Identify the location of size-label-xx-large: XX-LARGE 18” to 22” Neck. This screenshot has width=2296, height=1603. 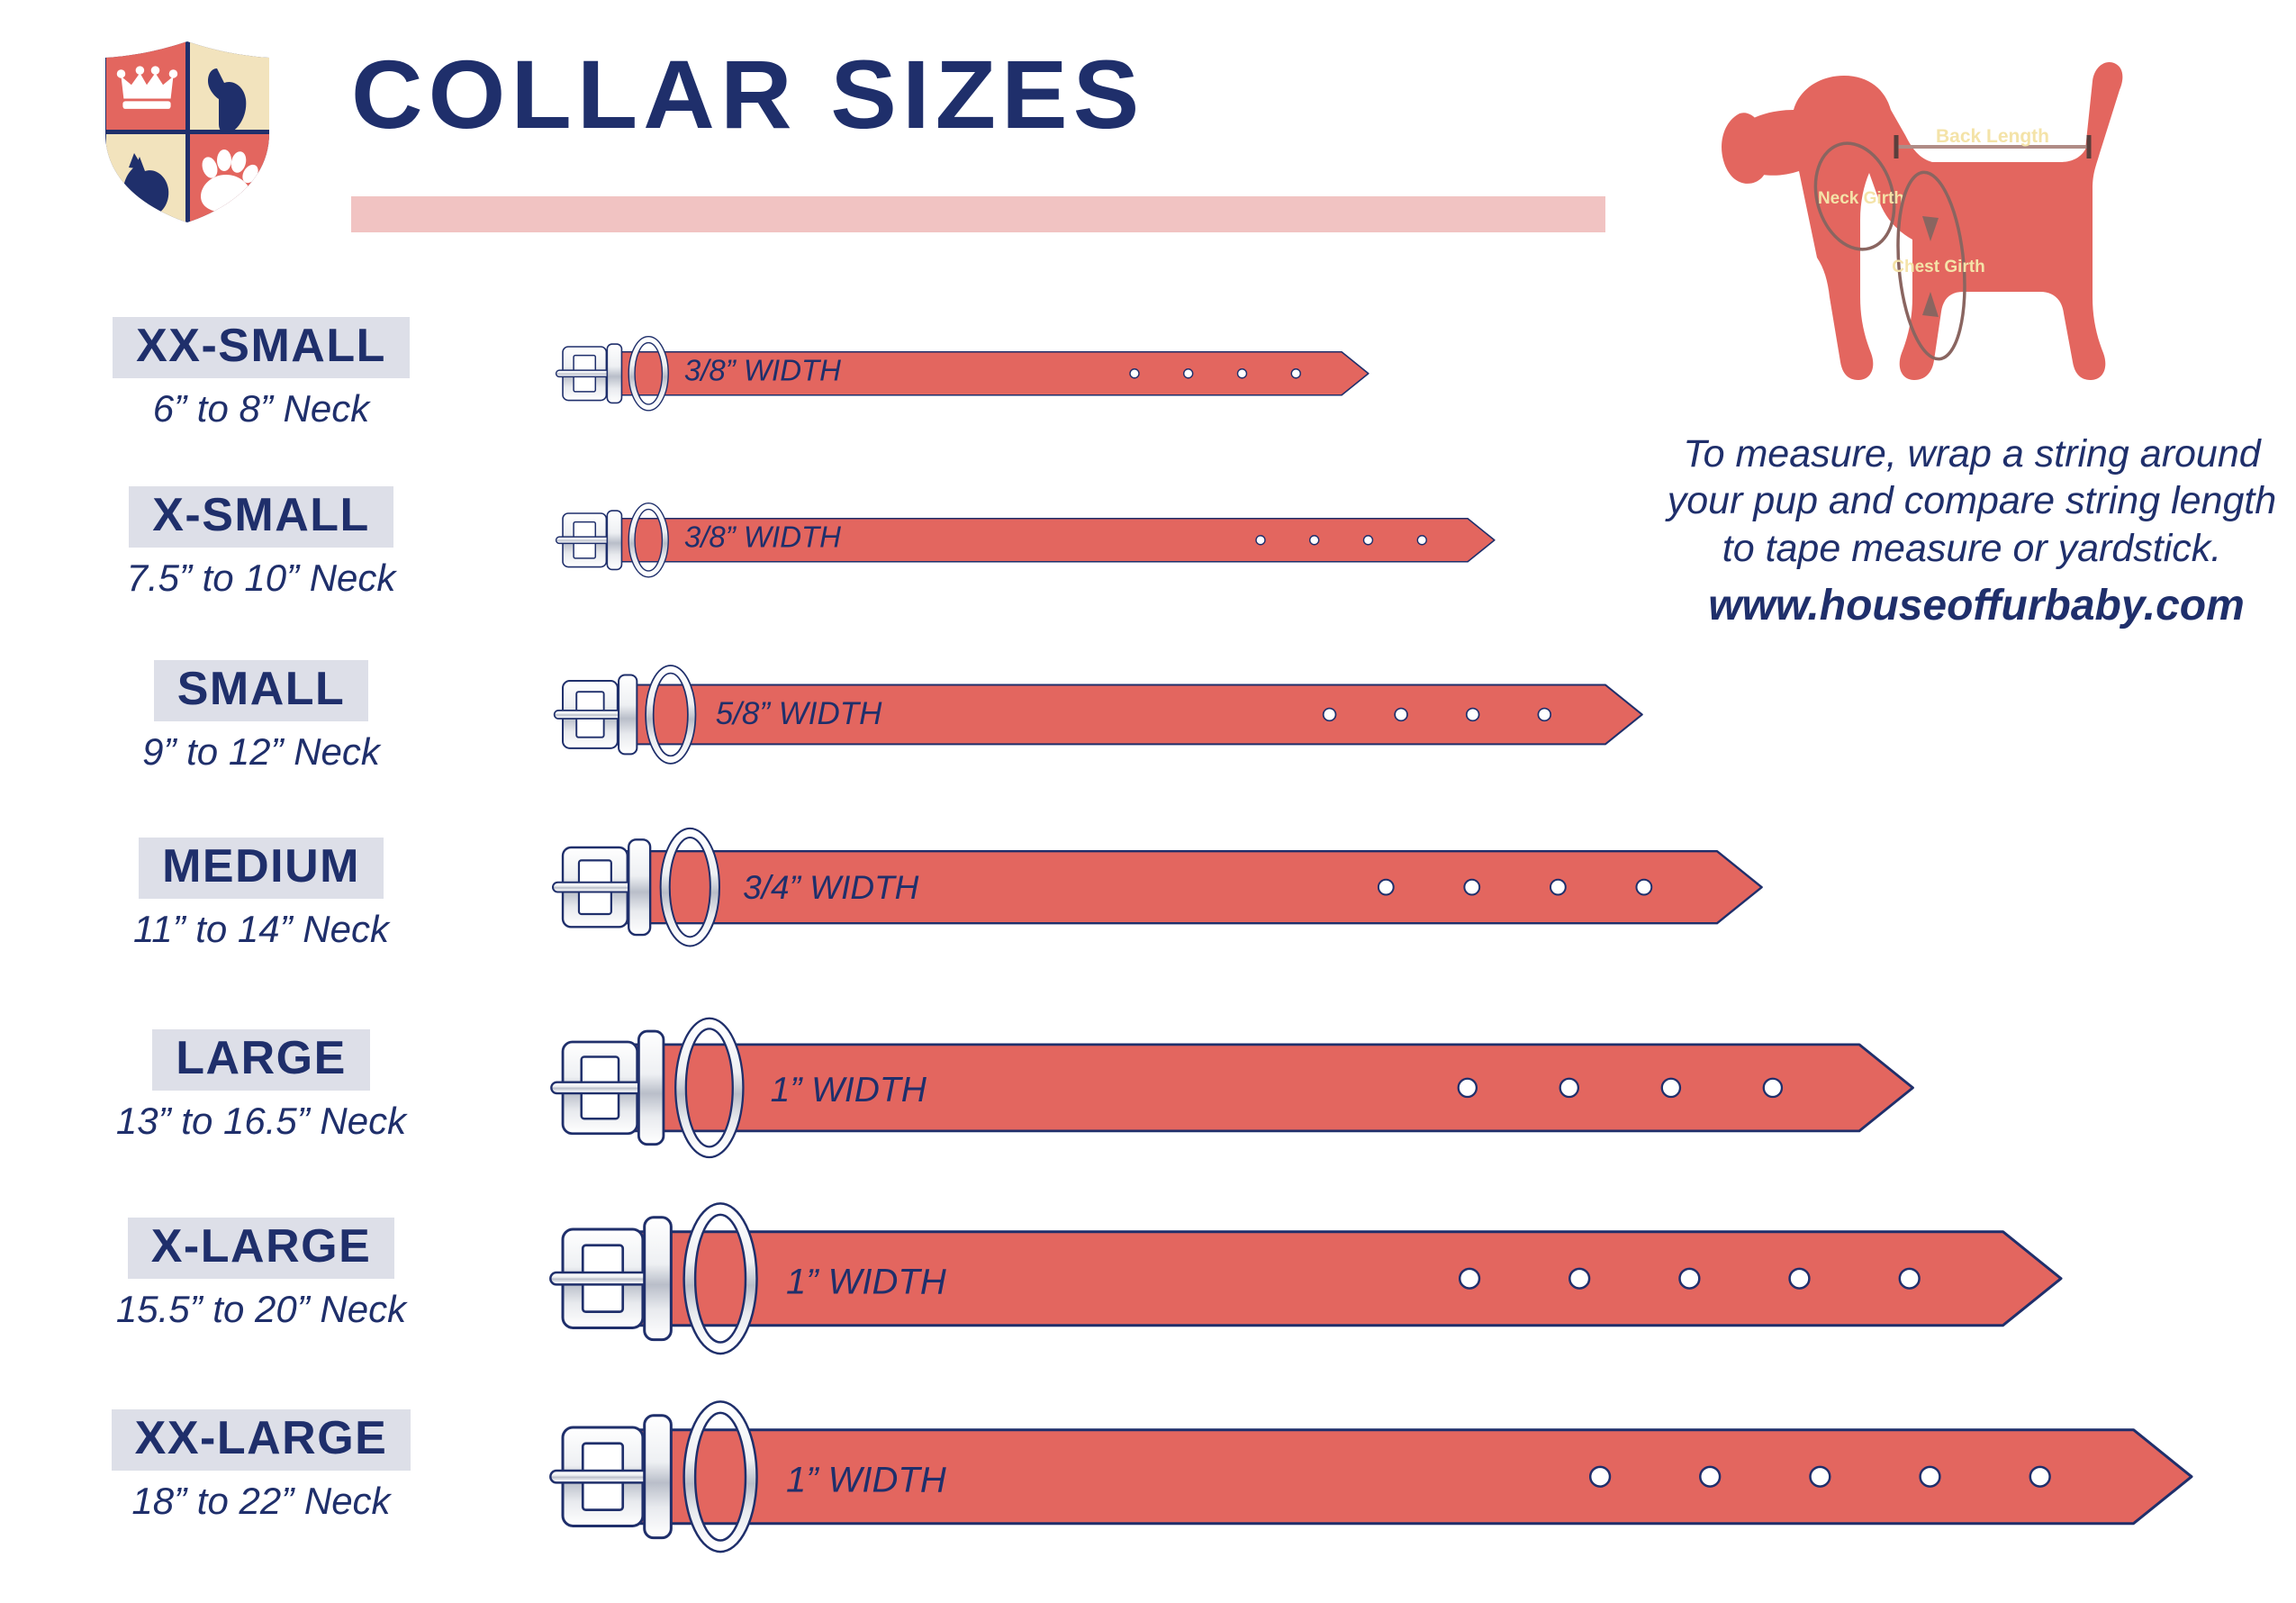
(261, 1466).